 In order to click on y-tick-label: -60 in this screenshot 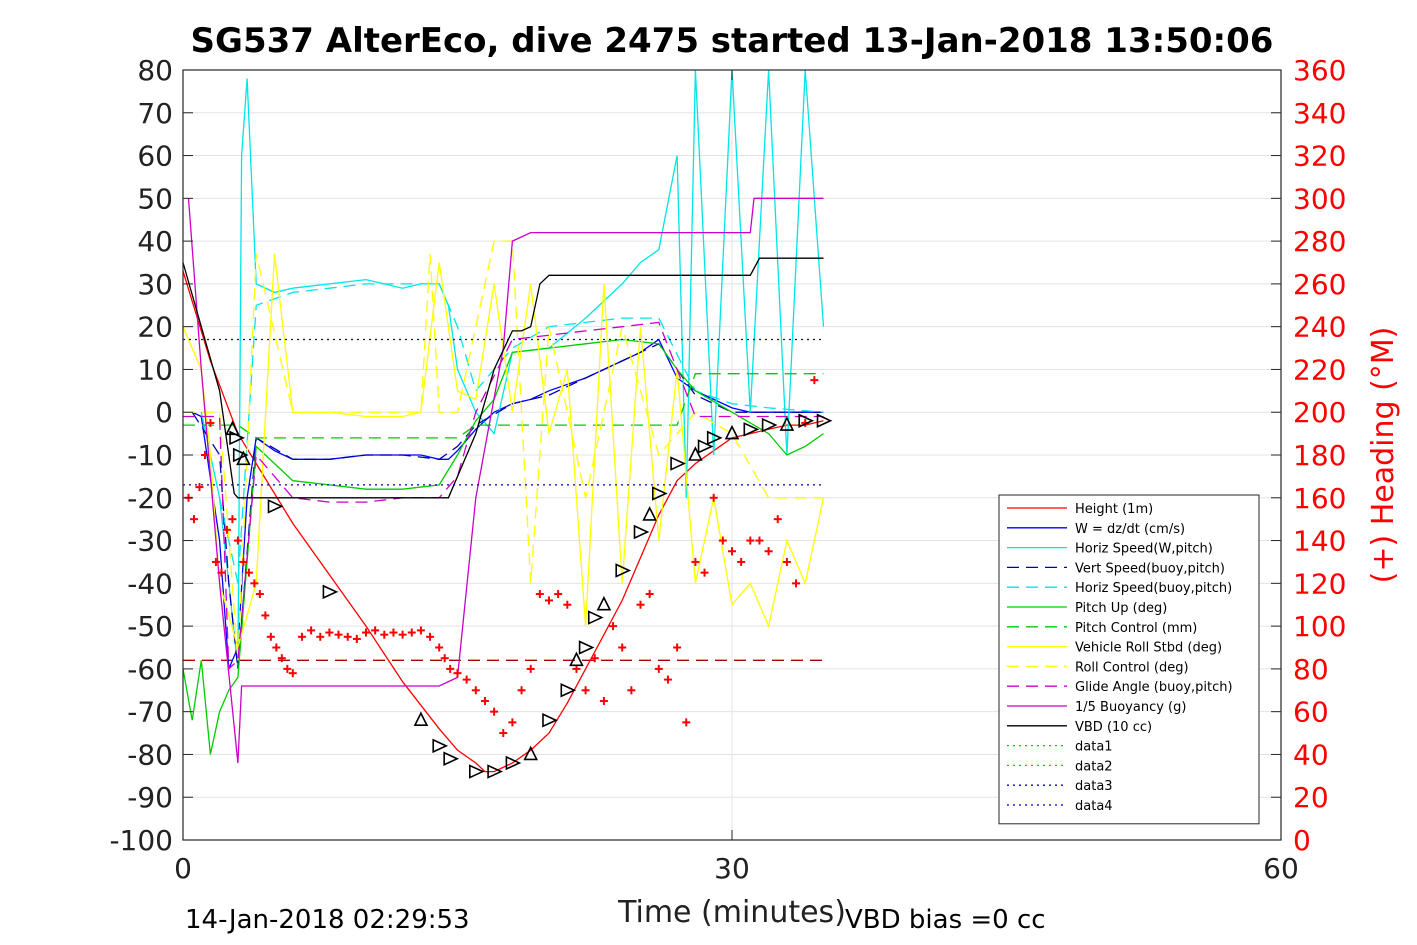, I will do `click(150, 669)`.